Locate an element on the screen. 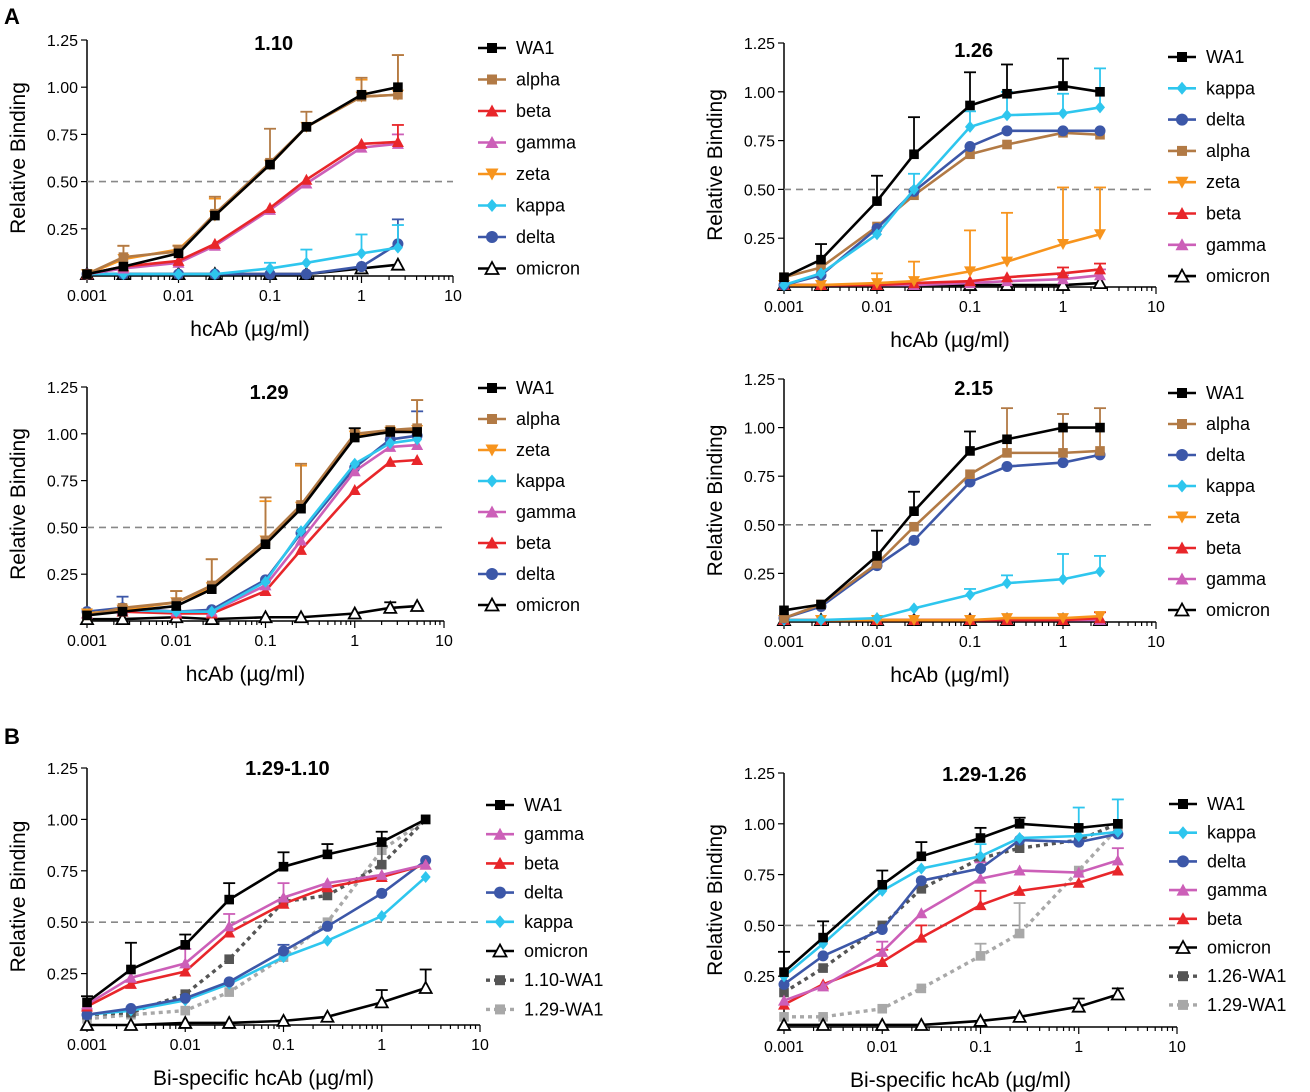  y-axis-label: Relative Binding is located at coordinates (715, 900).